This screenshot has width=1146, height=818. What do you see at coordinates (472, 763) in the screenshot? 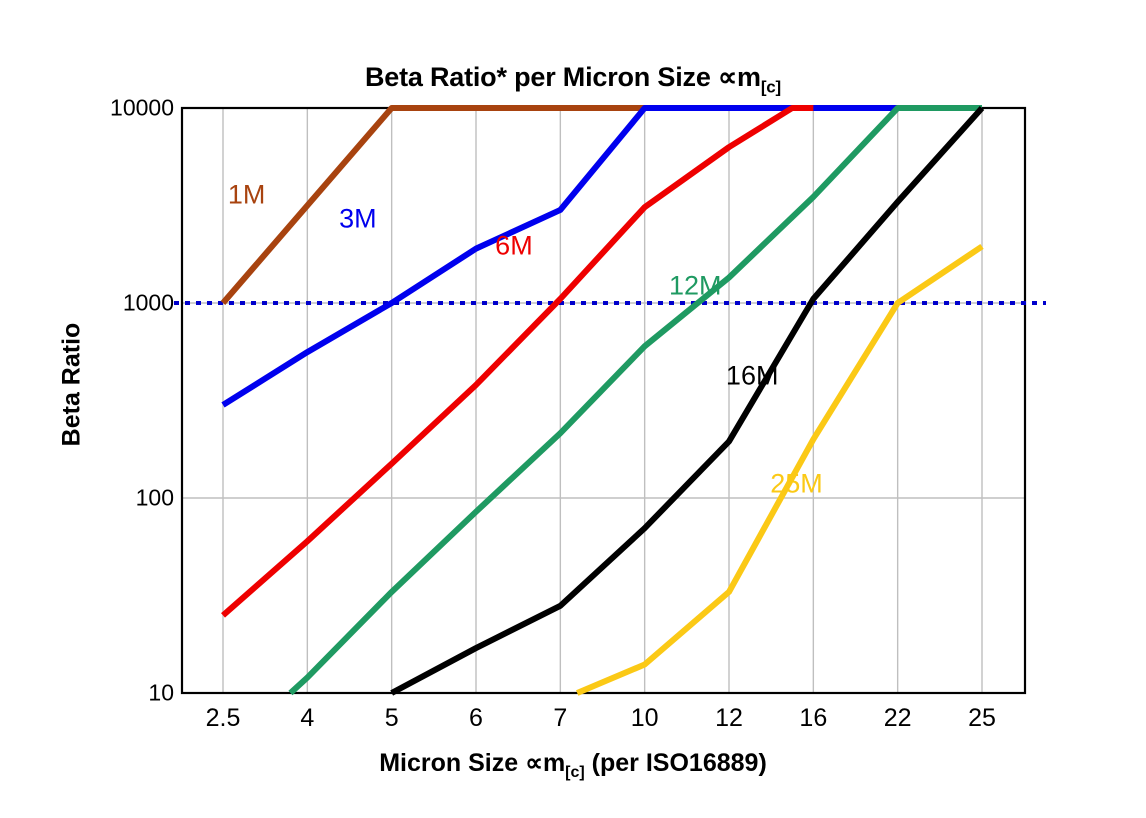
I see `x-axis-title-main: Micron Size ∝m` at bounding box center [472, 763].